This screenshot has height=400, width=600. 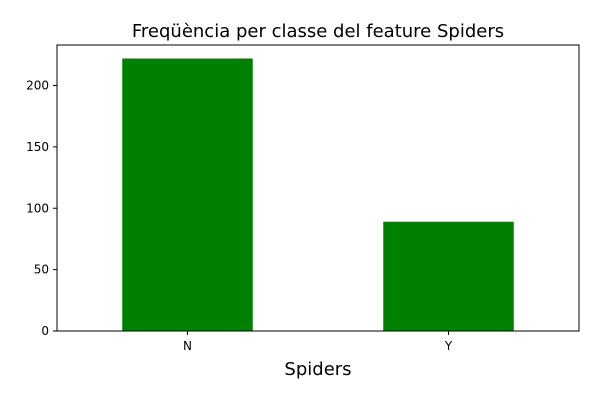 I want to click on bar-N, so click(x=187, y=195).